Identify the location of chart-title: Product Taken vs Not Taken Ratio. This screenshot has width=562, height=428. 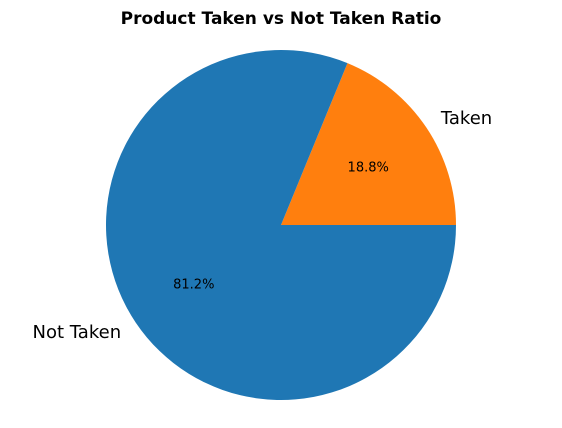
(281, 19).